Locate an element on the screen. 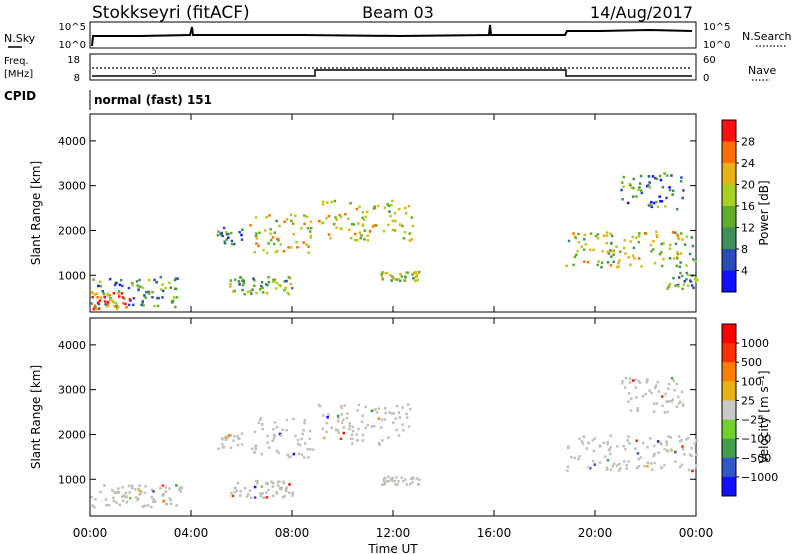 The height and width of the screenshot is (554, 800). noise-tick-low-left: 10^0 is located at coordinates (72, 45).